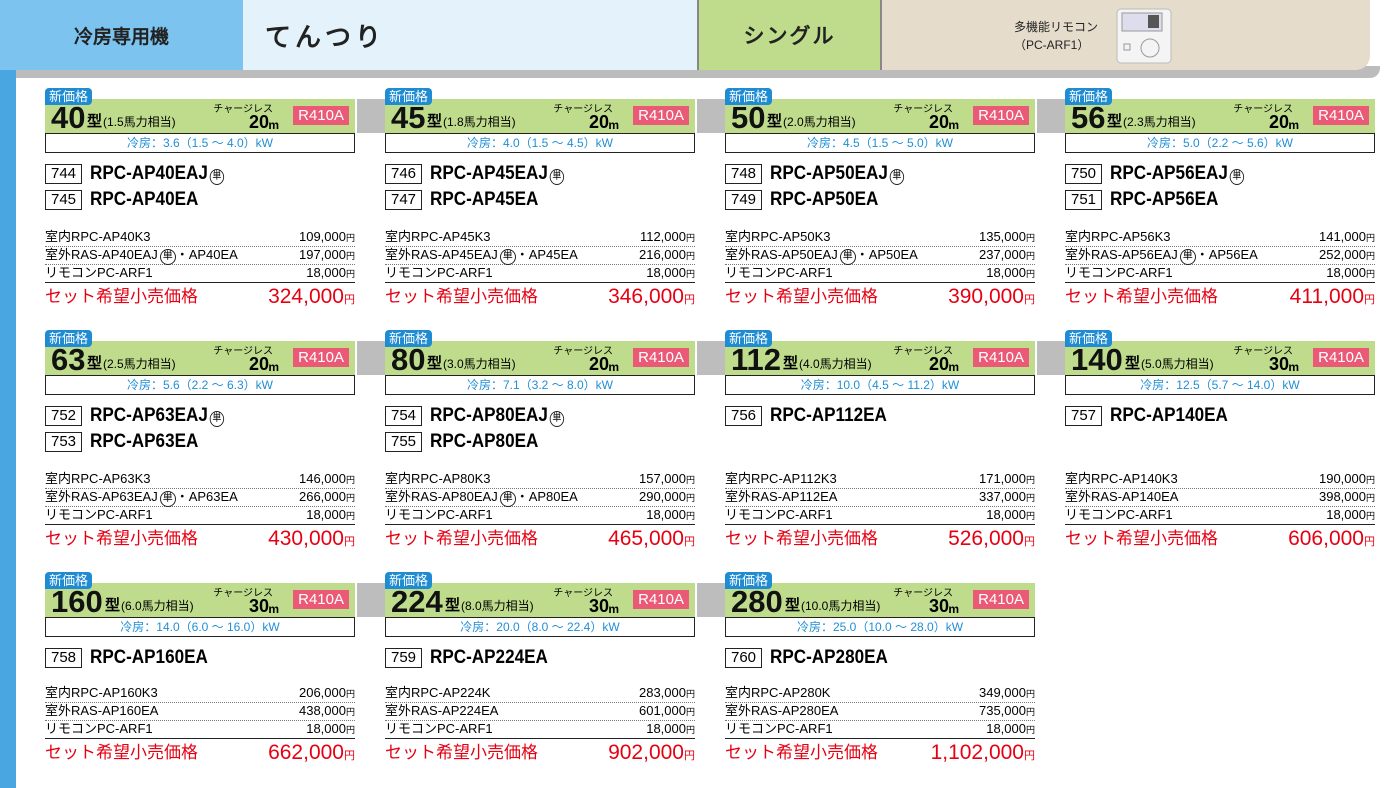  Describe the element at coordinates (200, 117) in the screenshot. I see `spec-band: 40 型 (1.5馬力相当) チャージレス 20 m R410A` at that location.